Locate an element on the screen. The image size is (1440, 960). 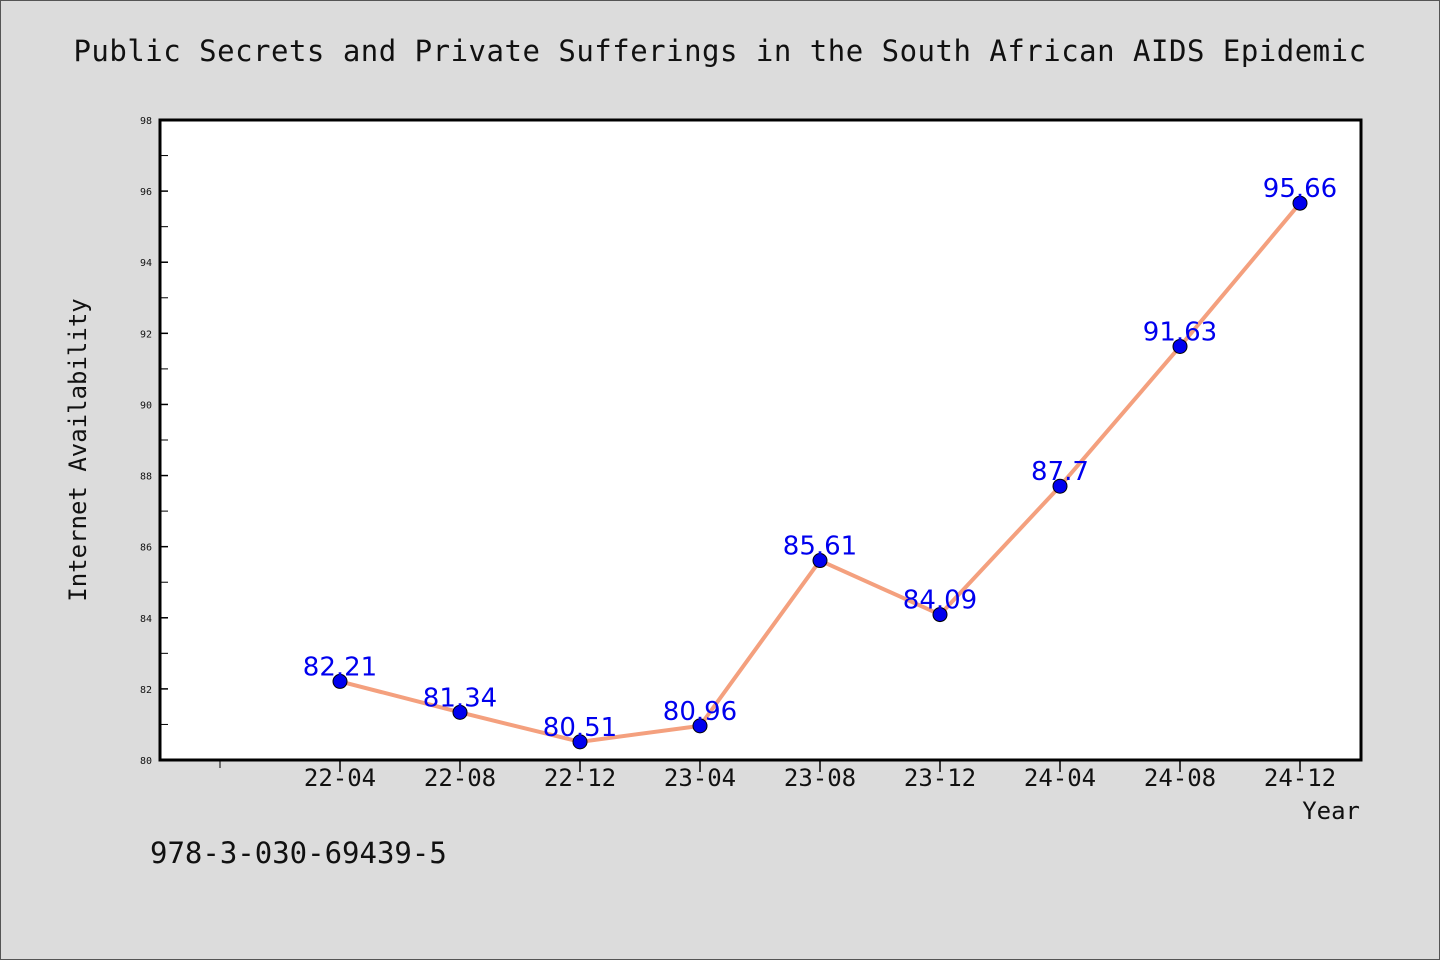
x-tick-label: 24-04 is located at coordinates (1060, 778).